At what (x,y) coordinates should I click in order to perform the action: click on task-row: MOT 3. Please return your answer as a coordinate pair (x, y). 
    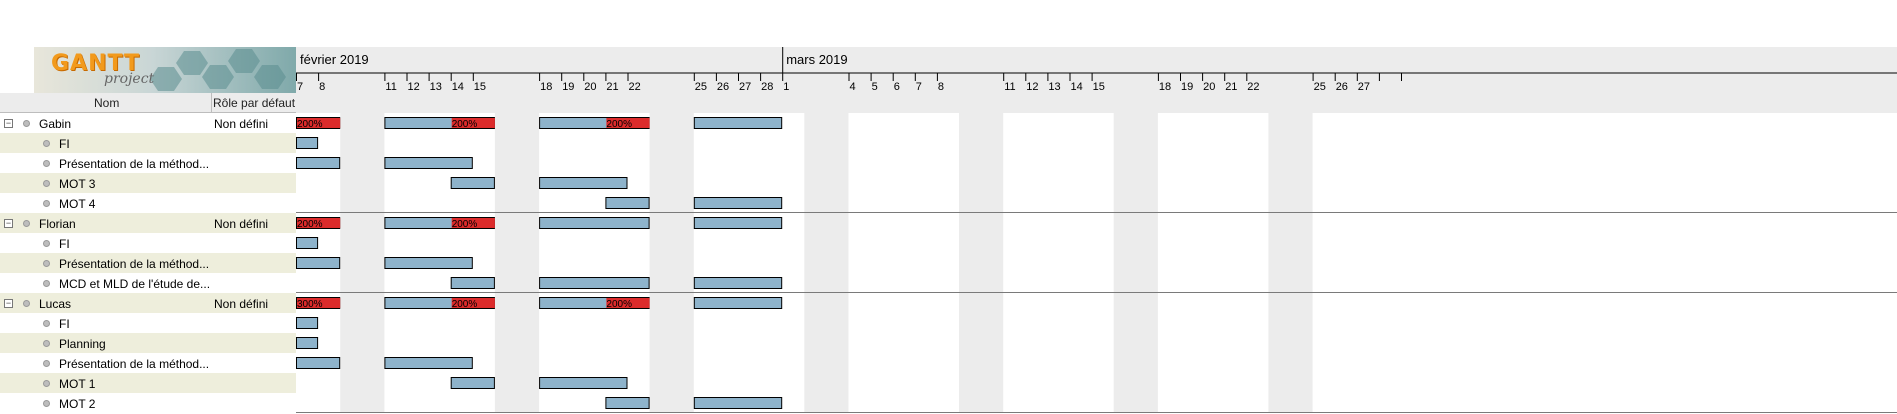
    Looking at the image, I should click on (148, 183).